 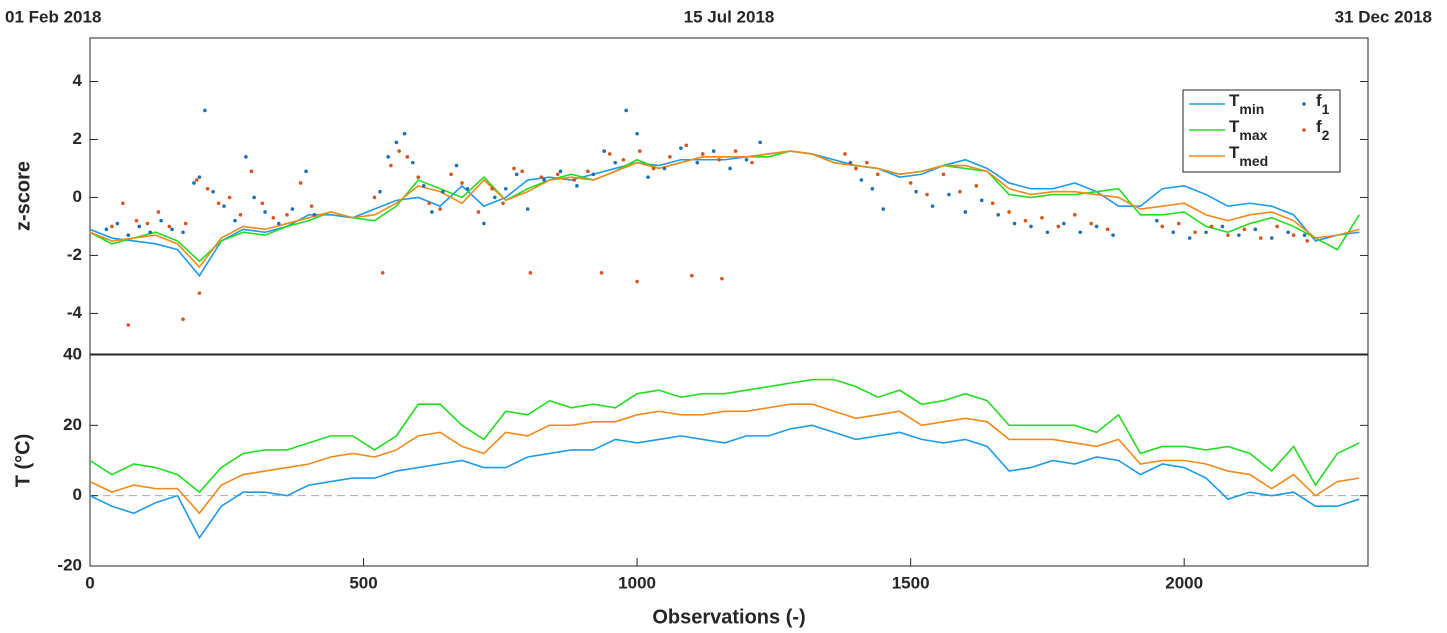 I want to click on date-label: 31 Dec 2018, so click(x=1383, y=16).